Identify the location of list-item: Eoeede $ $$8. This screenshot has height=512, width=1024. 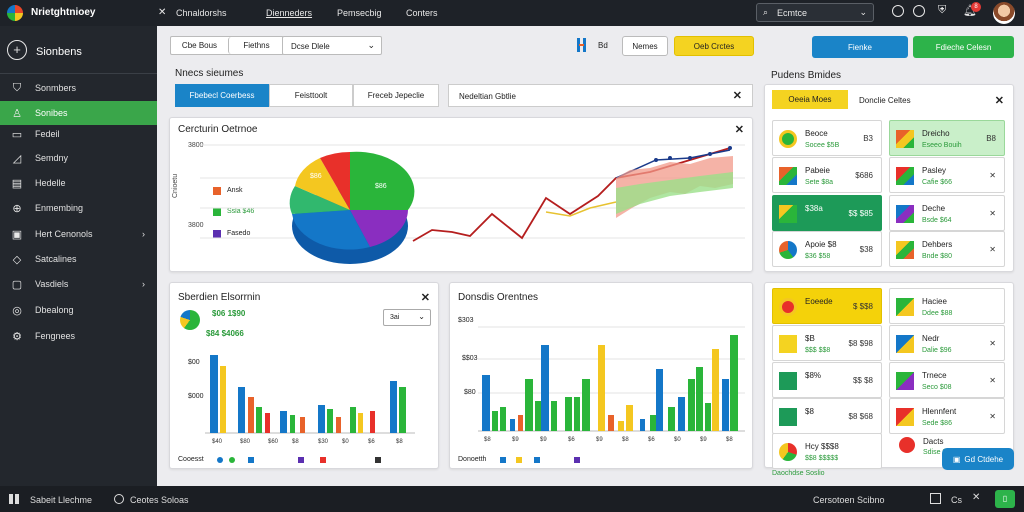
(827, 306).